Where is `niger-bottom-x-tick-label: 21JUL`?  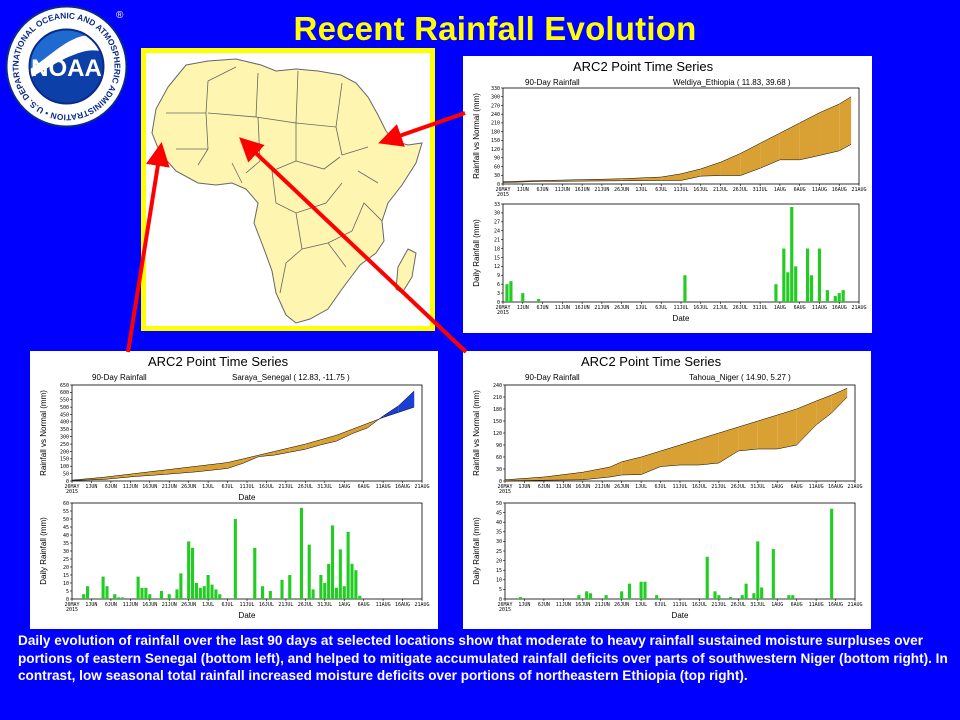 niger-bottom-x-tick-label: 21JUL is located at coordinates (718, 605).